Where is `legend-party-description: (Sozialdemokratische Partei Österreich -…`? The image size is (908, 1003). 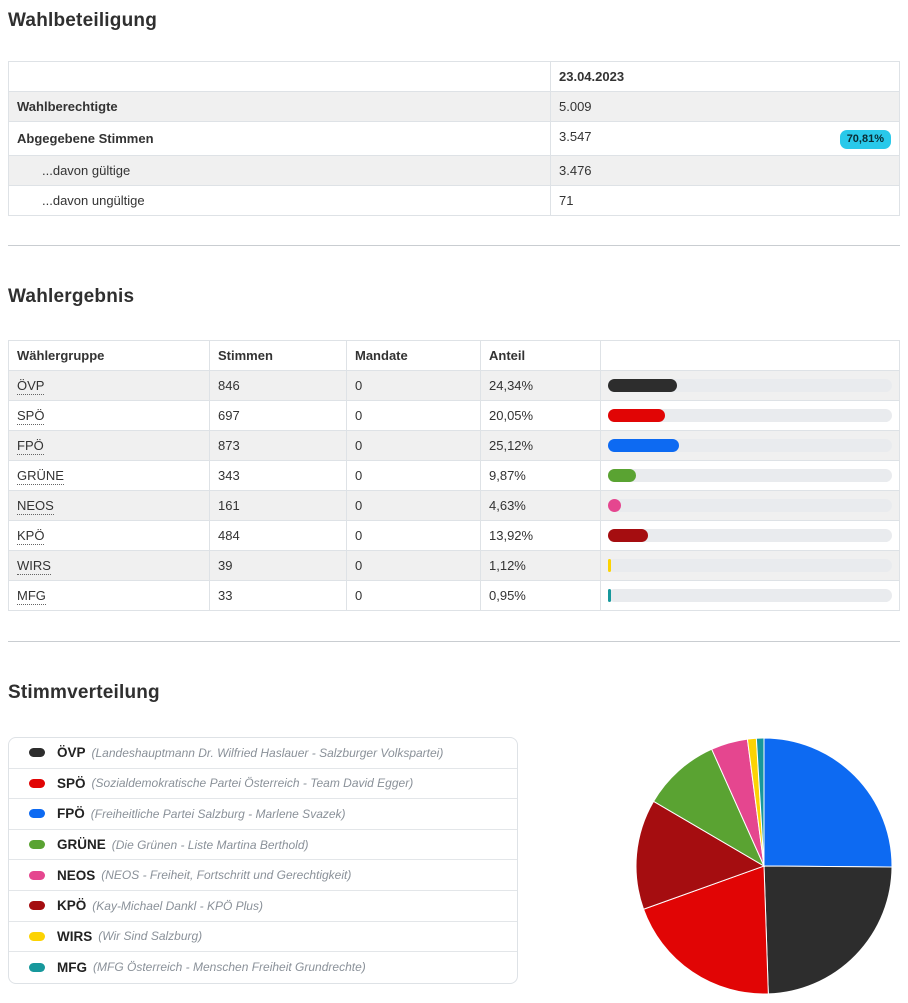
legend-party-description: (Sozialdemokratische Partei Österreich -… is located at coordinates (252, 783).